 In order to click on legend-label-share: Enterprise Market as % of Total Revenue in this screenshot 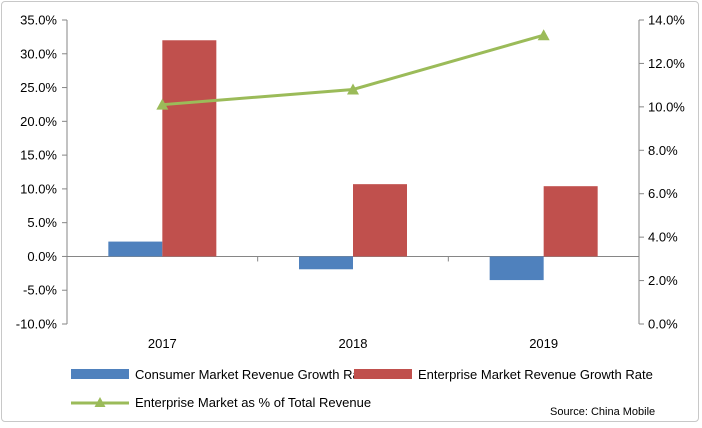, I will do `click(253, 402)`.